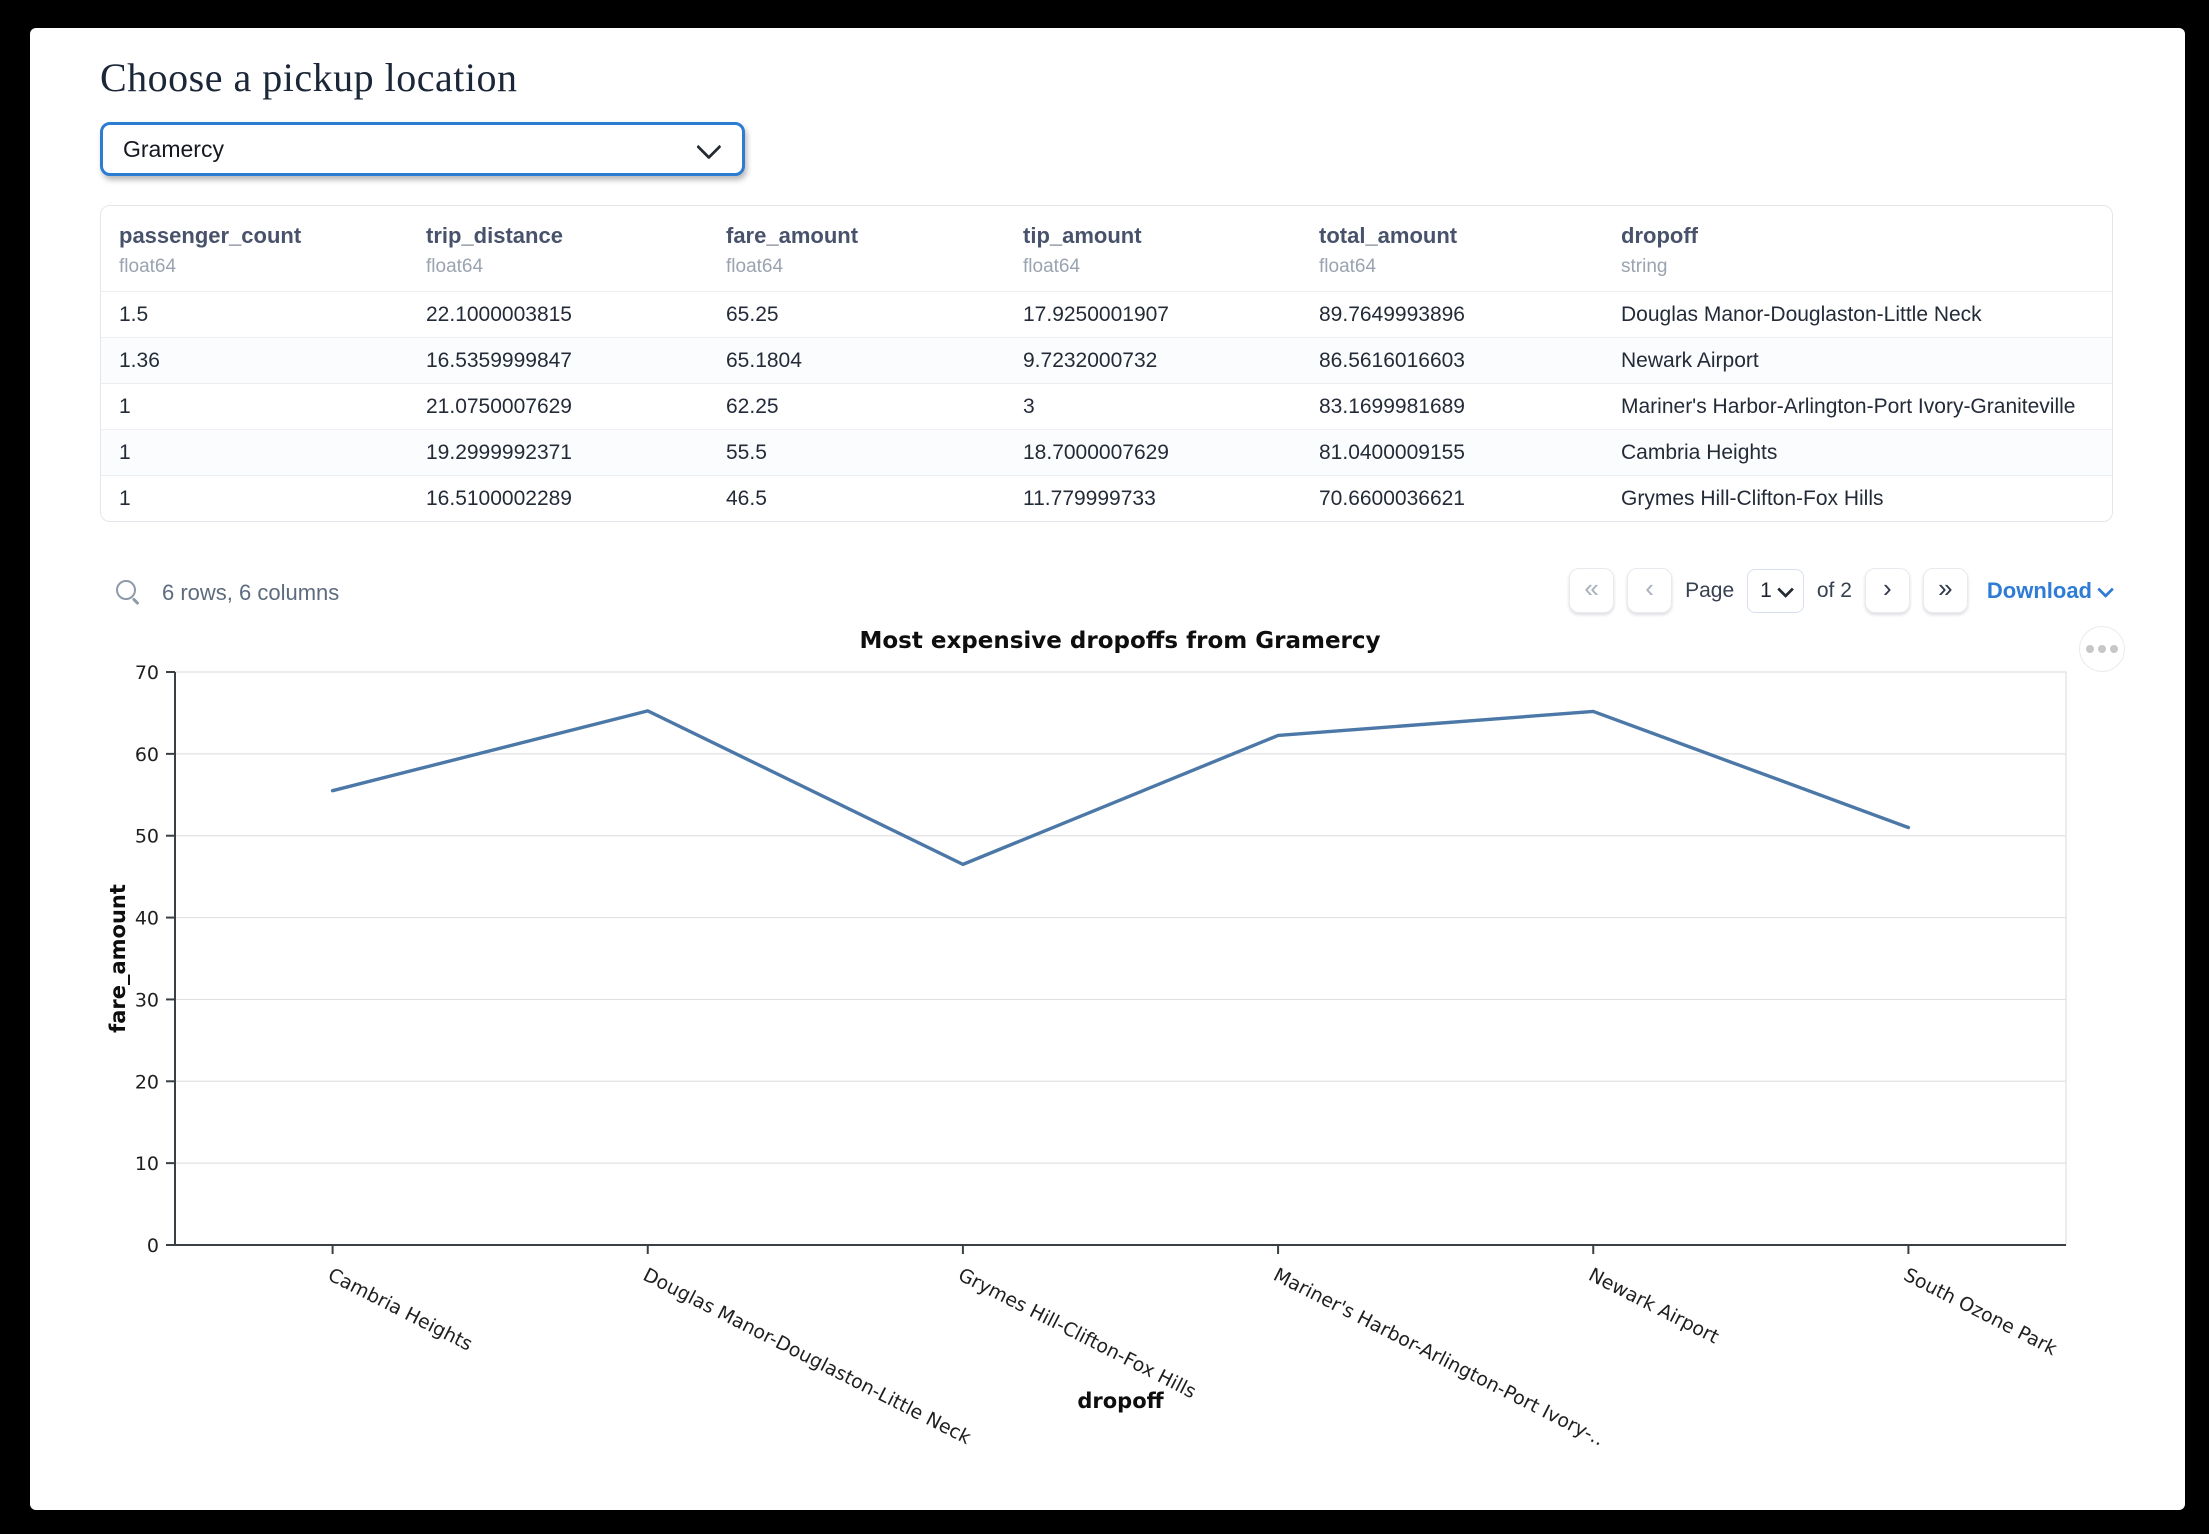  What do you see at coordinates (147, 1164) in the screenshot?
I see `y-tick-label: 10` at bounding box center [147, 1164].